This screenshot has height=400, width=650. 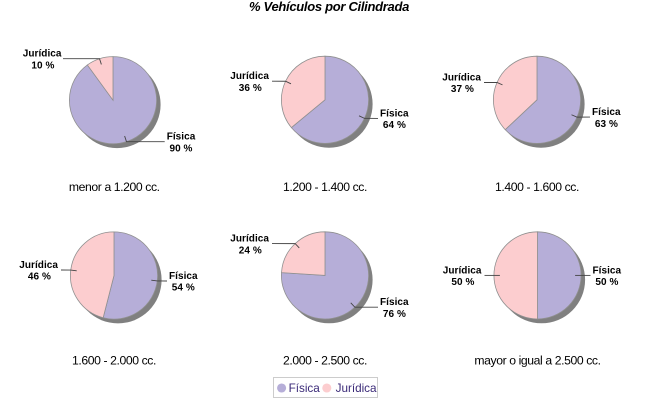 What do you see at coordinates (250, 88) in the screenshot?
I see `svg-text: 36 %` at bounding box center [250, 88].